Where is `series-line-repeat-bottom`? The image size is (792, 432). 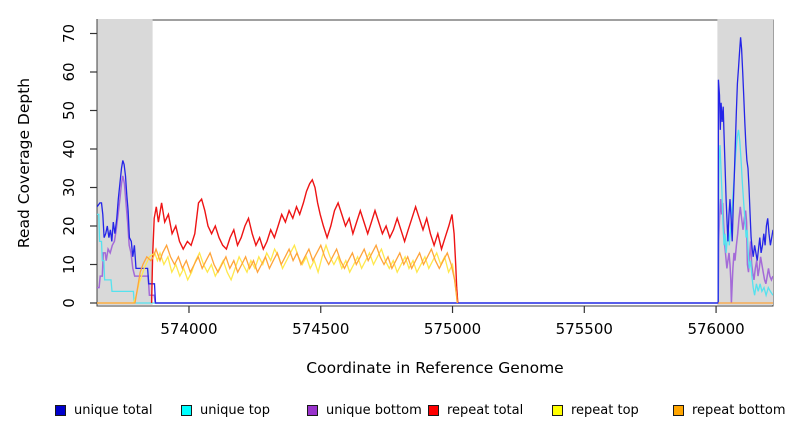
series-line-repeat-bottom is located at coordinates (277, 273).